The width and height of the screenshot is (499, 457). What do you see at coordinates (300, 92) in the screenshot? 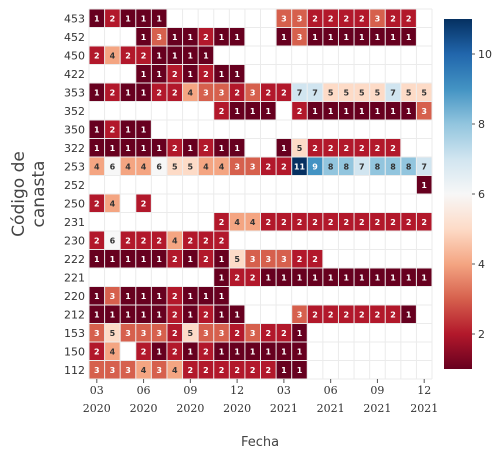
I see `cell-value-label: 7` at bounding box center [300, 92].